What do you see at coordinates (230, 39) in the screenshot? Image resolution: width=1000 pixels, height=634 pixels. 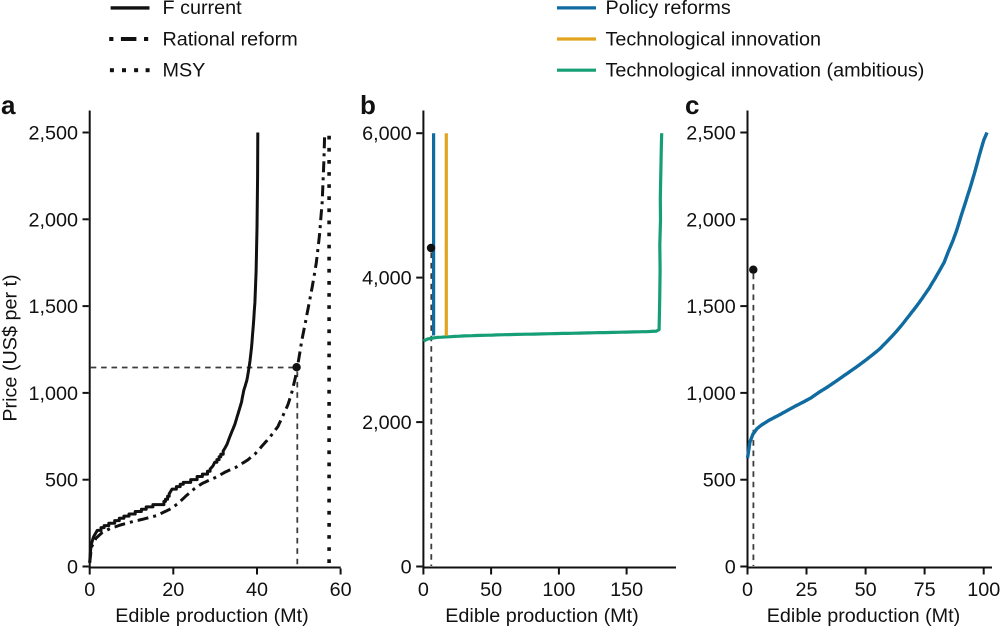 I see `svg-text: Rational reform` at bounding box center [230, 39].